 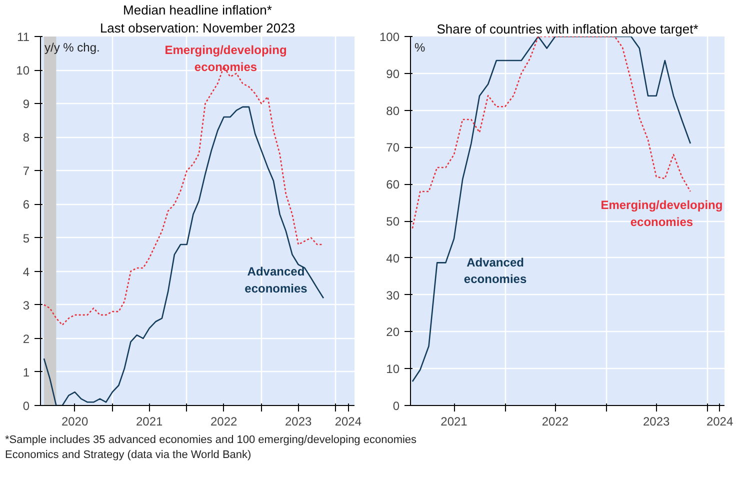 I want to click on y-tick-label: 50, so click(x=393, y=221).